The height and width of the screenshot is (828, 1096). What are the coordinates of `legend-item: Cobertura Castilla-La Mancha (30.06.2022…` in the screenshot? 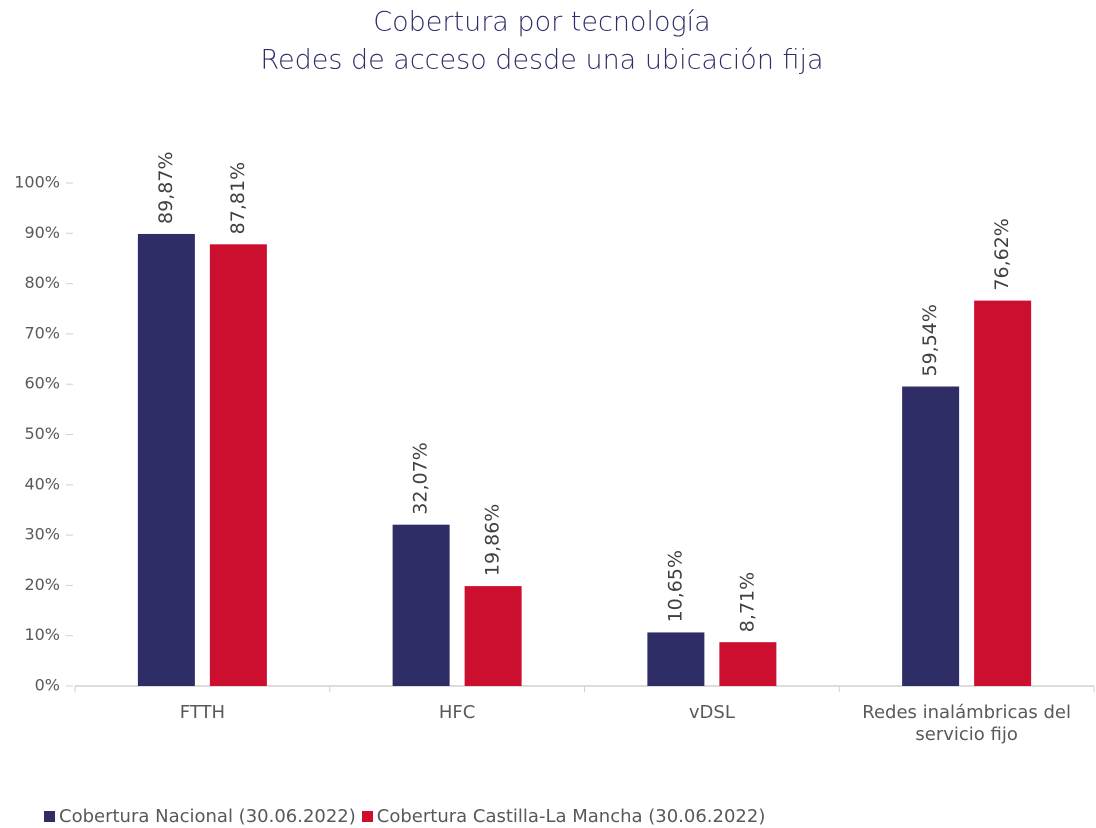 It's located at (563, 816).